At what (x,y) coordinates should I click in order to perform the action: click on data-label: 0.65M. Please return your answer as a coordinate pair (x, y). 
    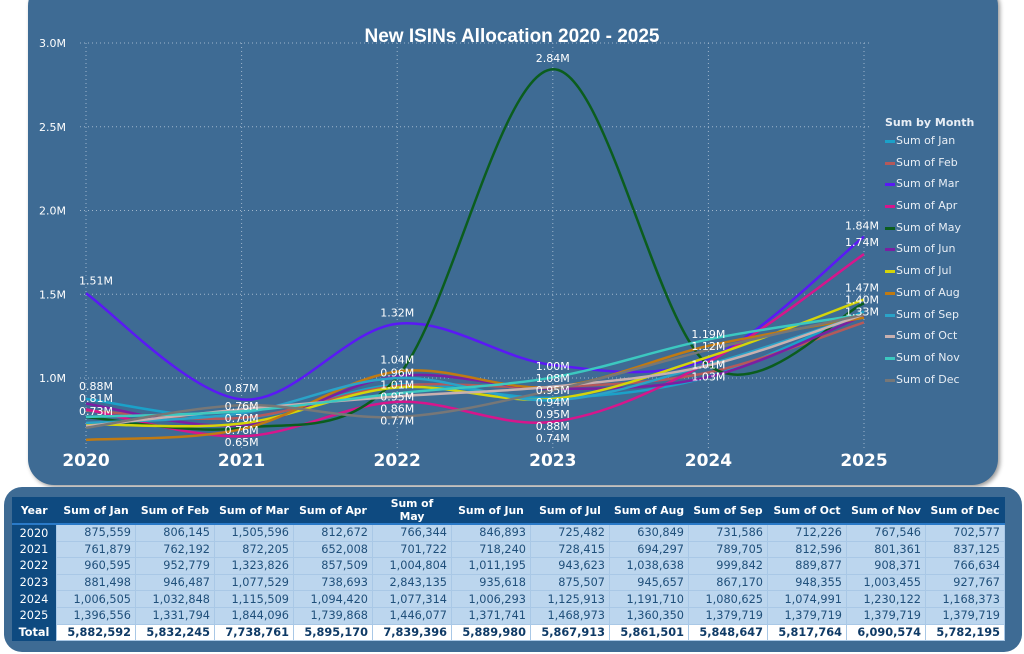
    Looking at the image, I should click on (242, 442).